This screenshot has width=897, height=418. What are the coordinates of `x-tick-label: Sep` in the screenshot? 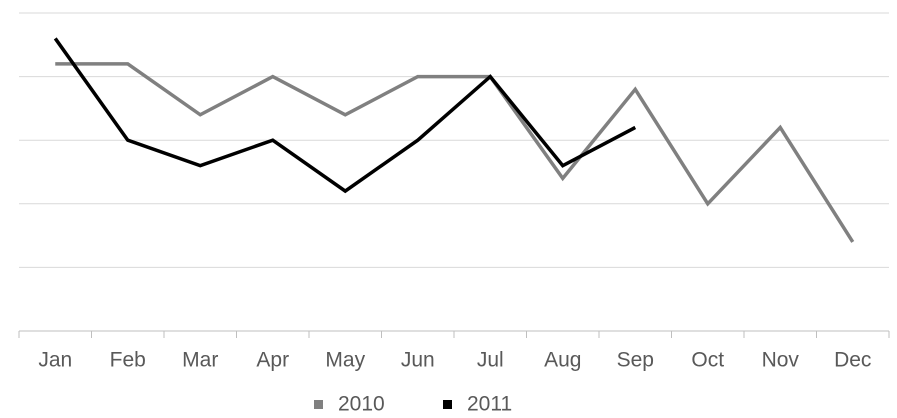 It's located at (635, 360).